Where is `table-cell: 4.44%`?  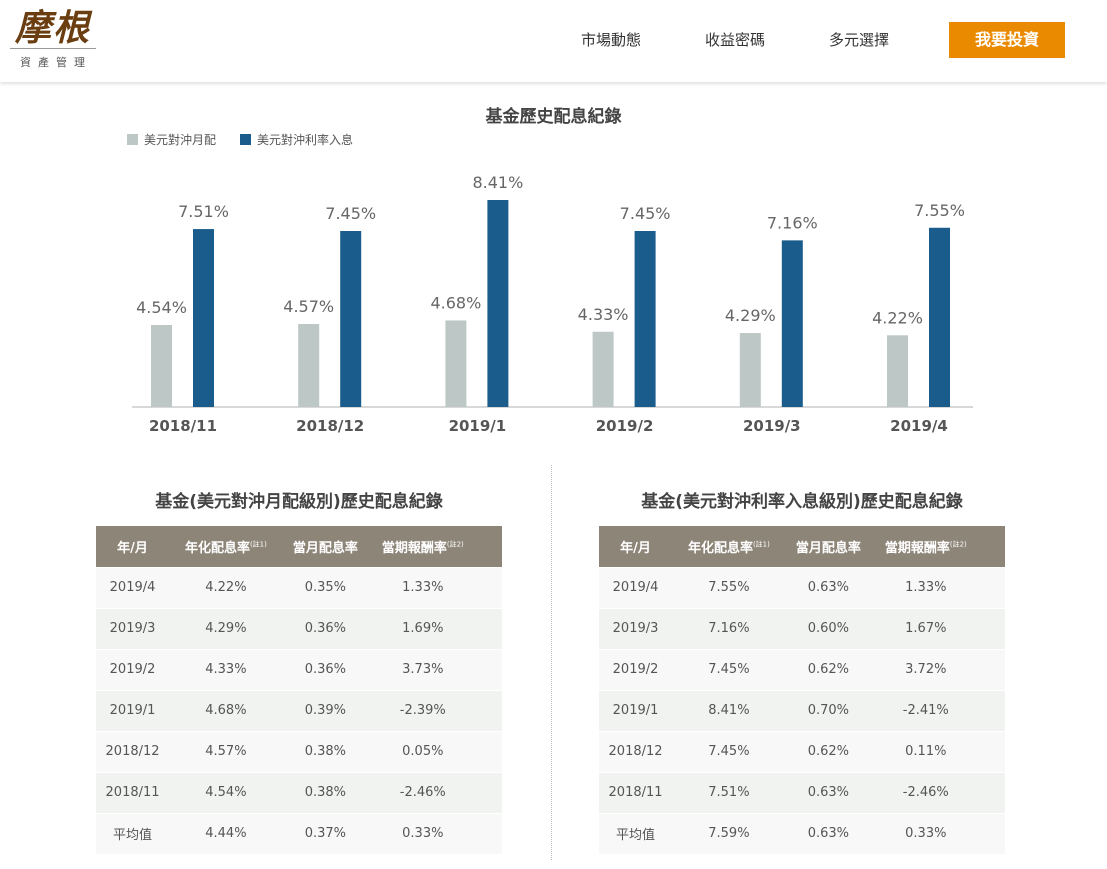 table-cell: 4.44% is located at coordinates (226, 833).